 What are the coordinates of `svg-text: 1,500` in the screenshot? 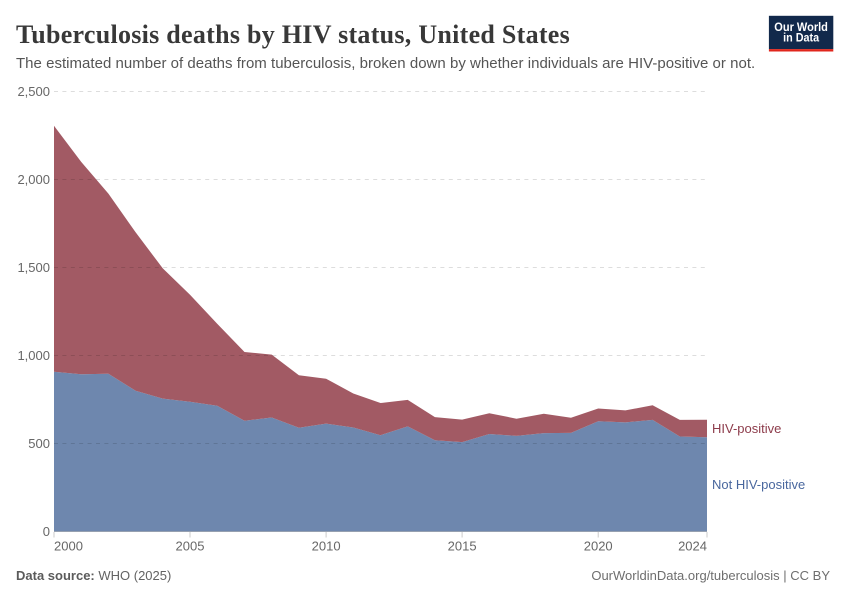 It's located at (33, 267).